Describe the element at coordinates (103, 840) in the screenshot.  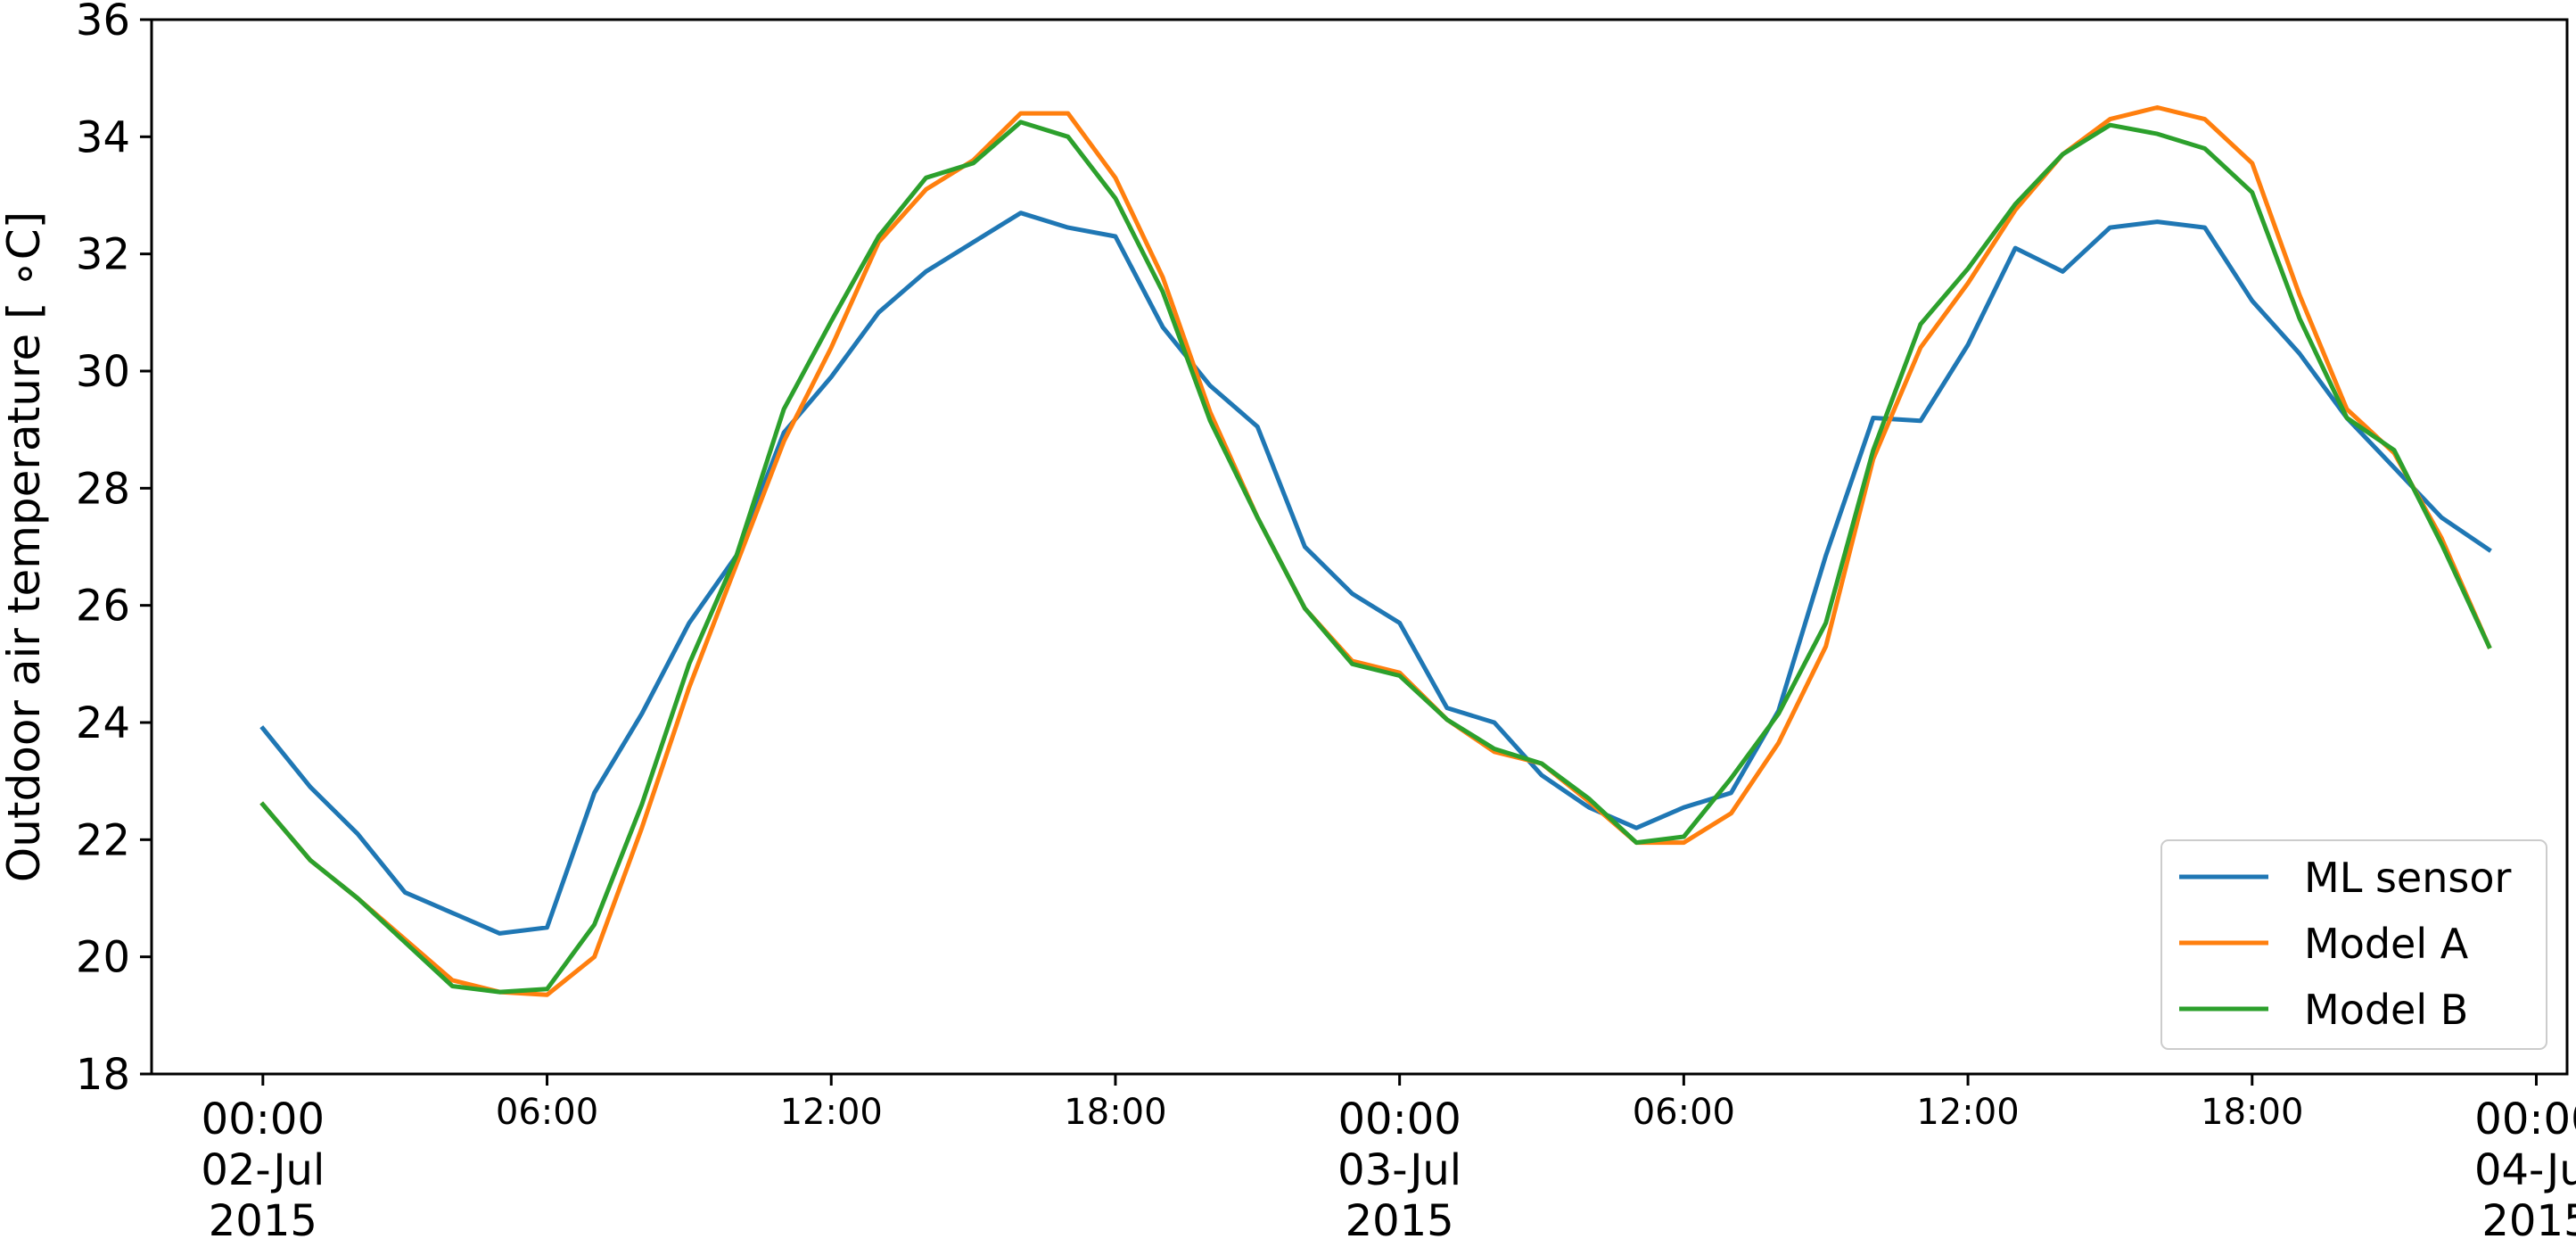
I see `y-tick-label: 22` at that location.